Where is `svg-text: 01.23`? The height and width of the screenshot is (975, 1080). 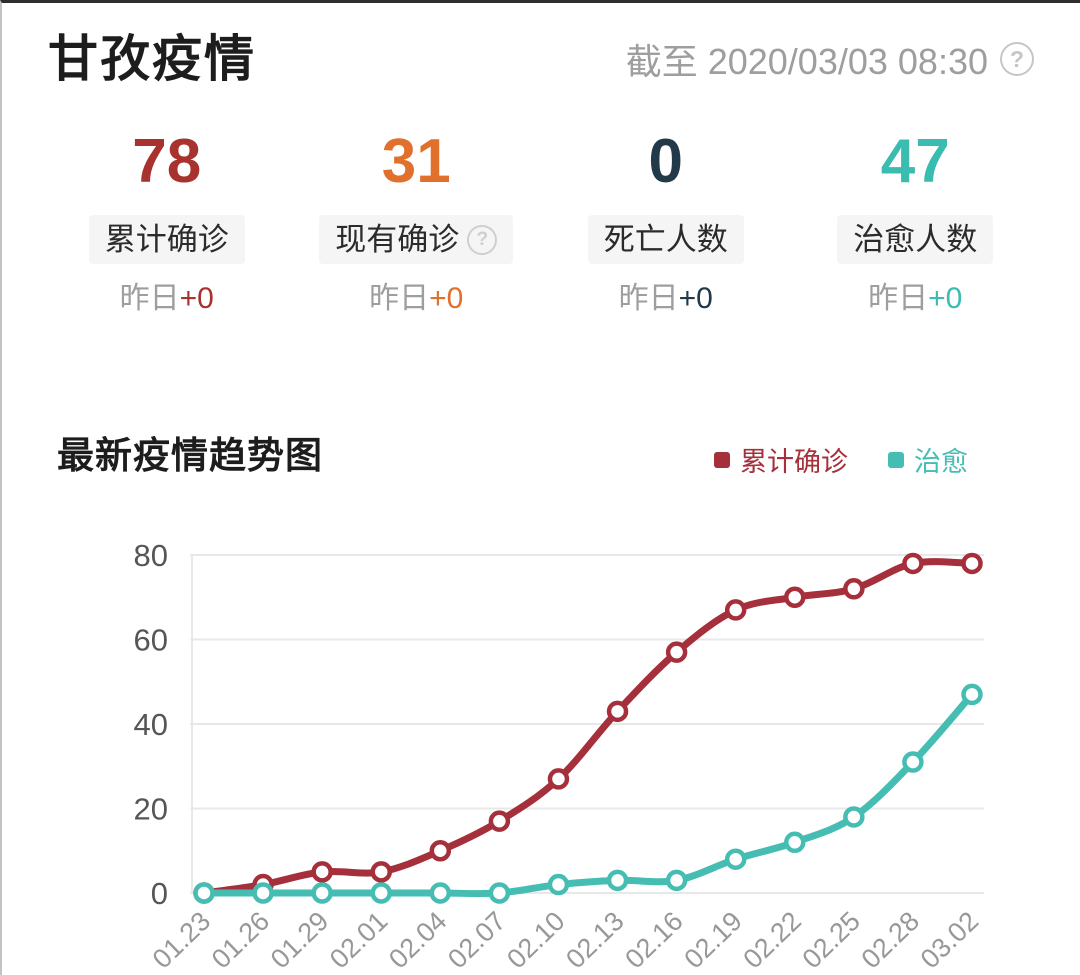 svg-text: 01.23 is located at coordinates (181, 940).